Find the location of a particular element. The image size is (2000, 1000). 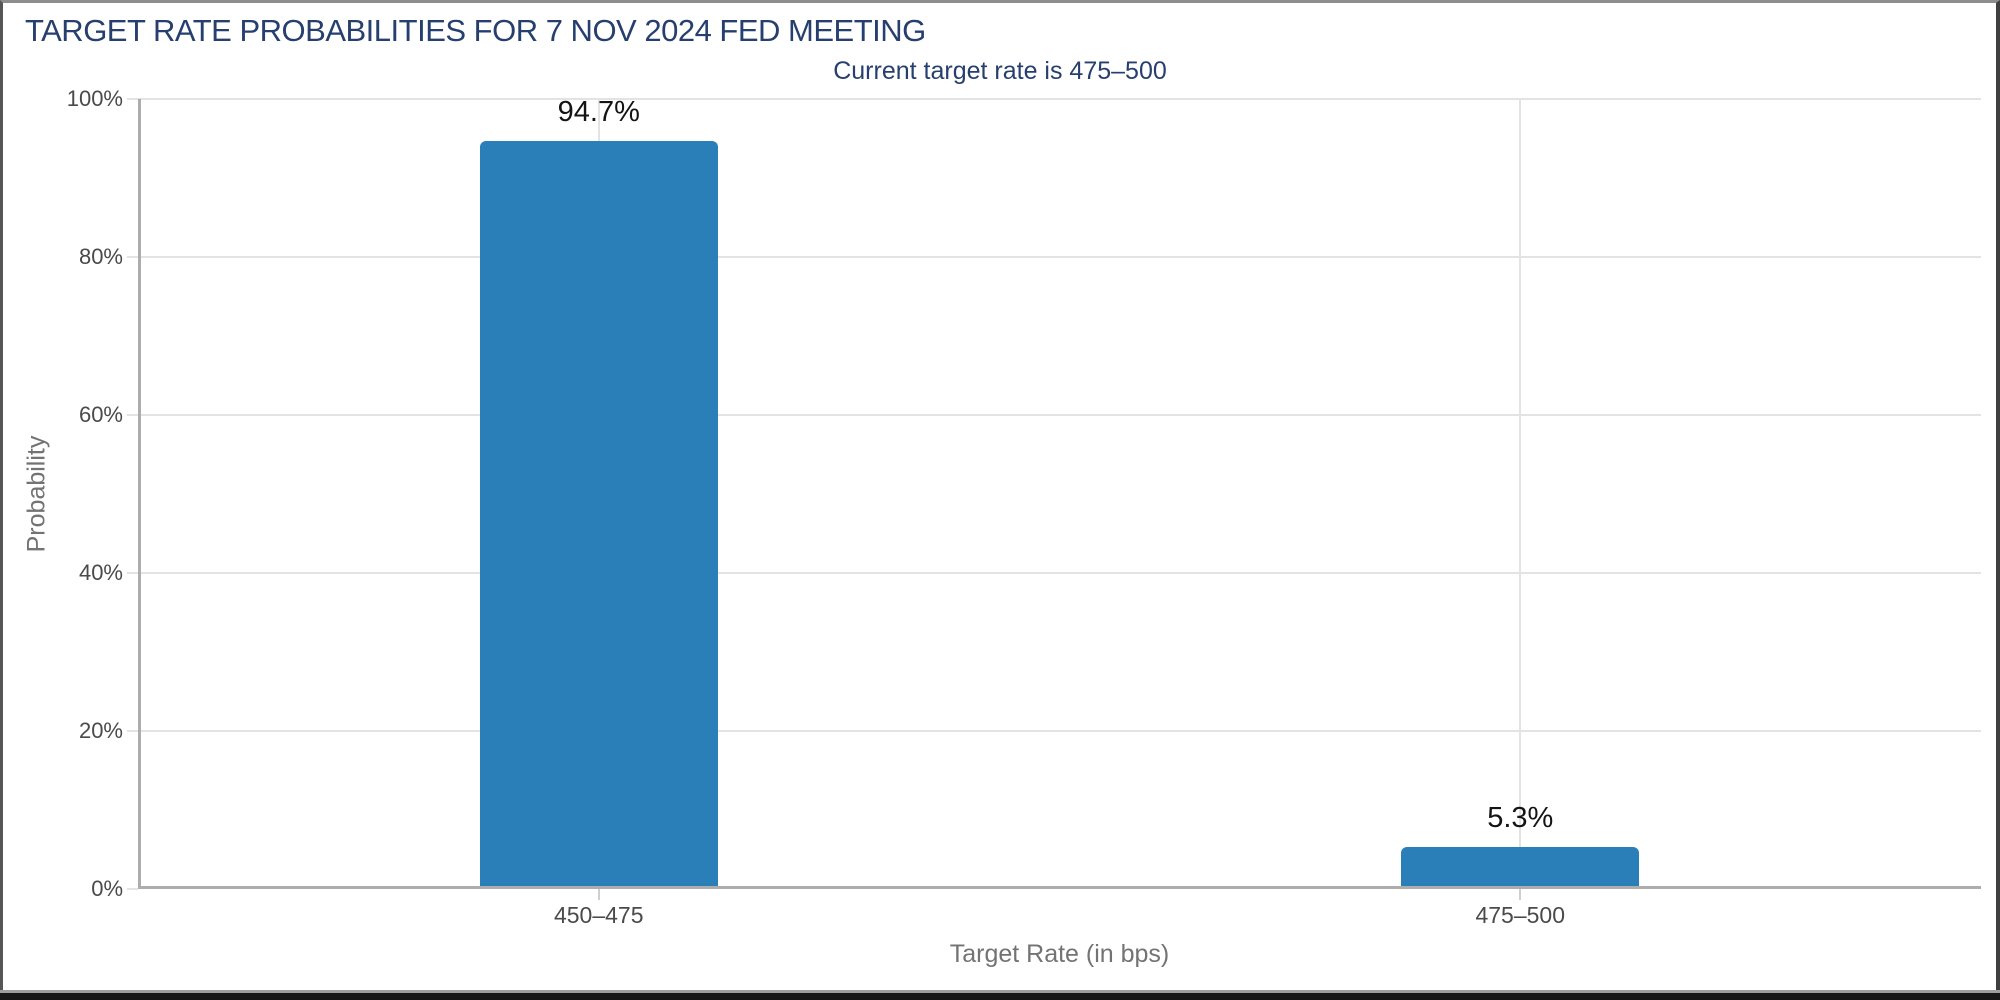

x-tick-label: 450–475 is located at coordinates (598, 915).